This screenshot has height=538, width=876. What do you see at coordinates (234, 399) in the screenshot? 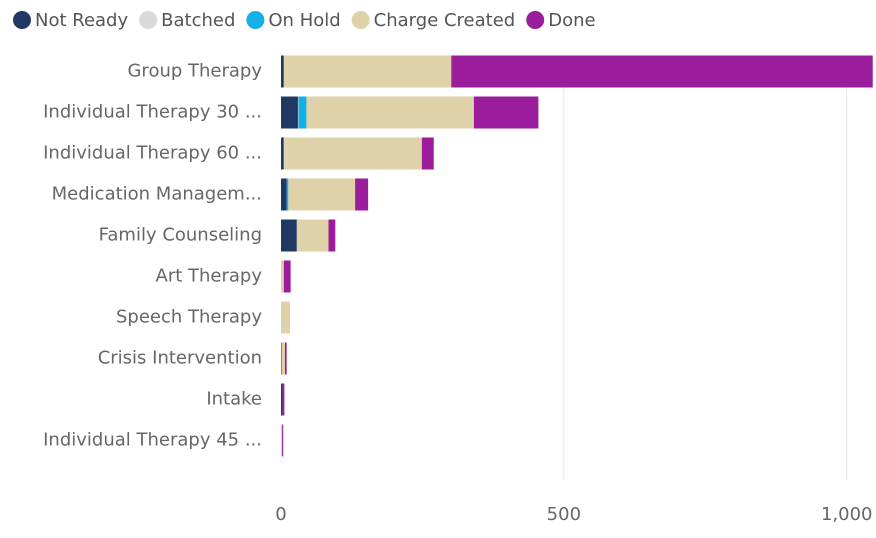
I see `y-tick-label: Intake` at bounding box center [234, 399].